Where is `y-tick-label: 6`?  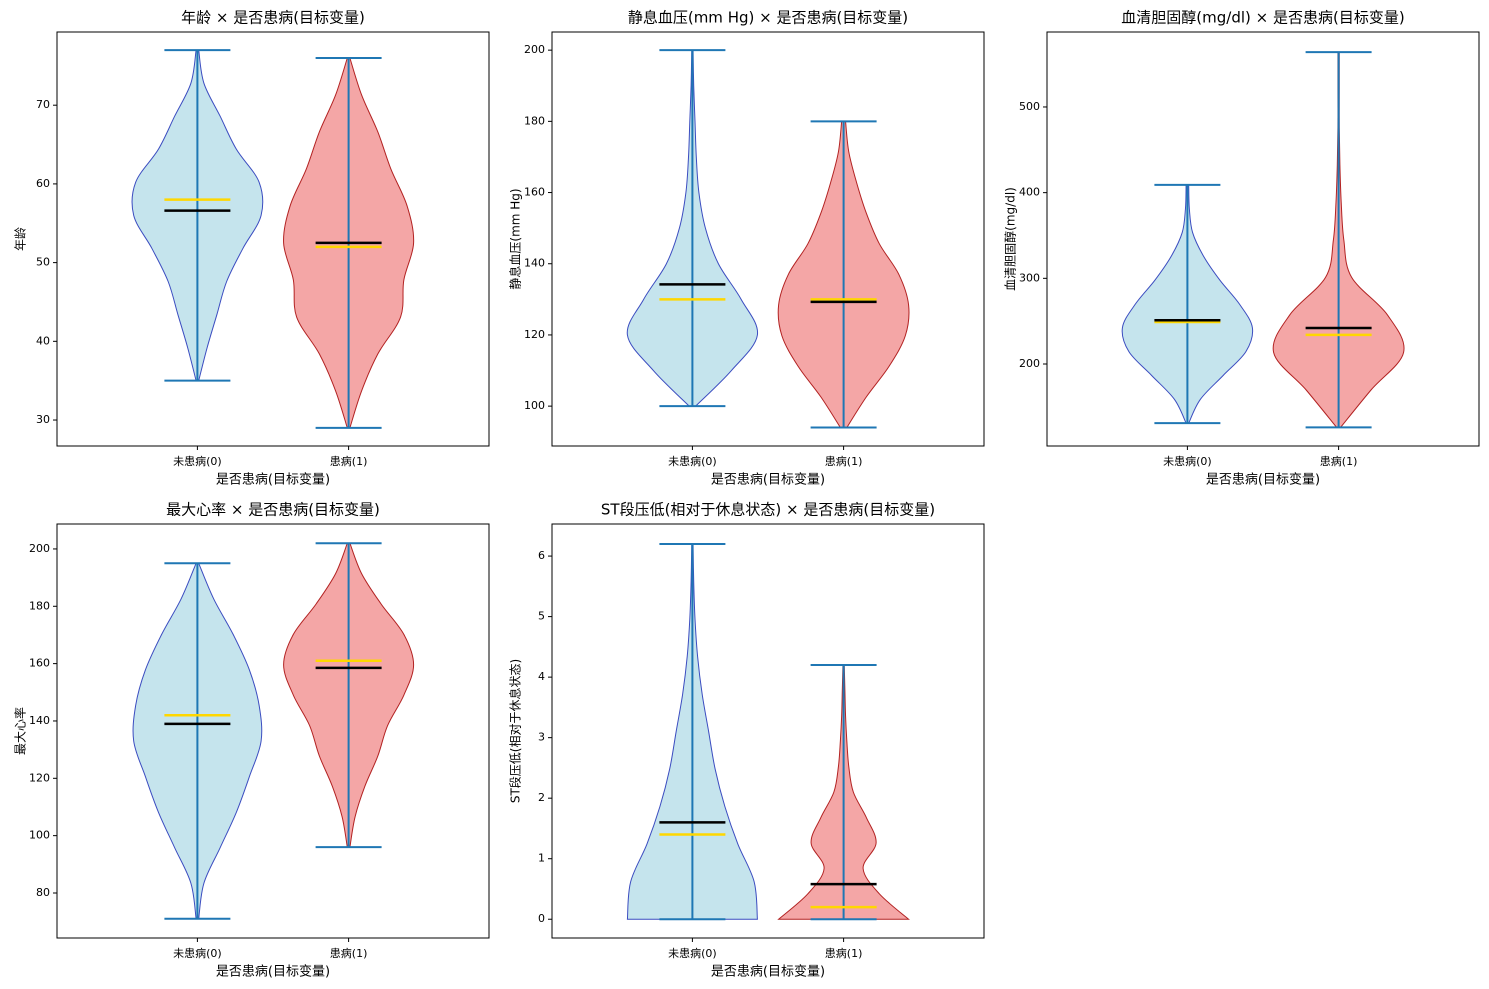
y-tick-label: 6 is located at coordinates (541, 555).